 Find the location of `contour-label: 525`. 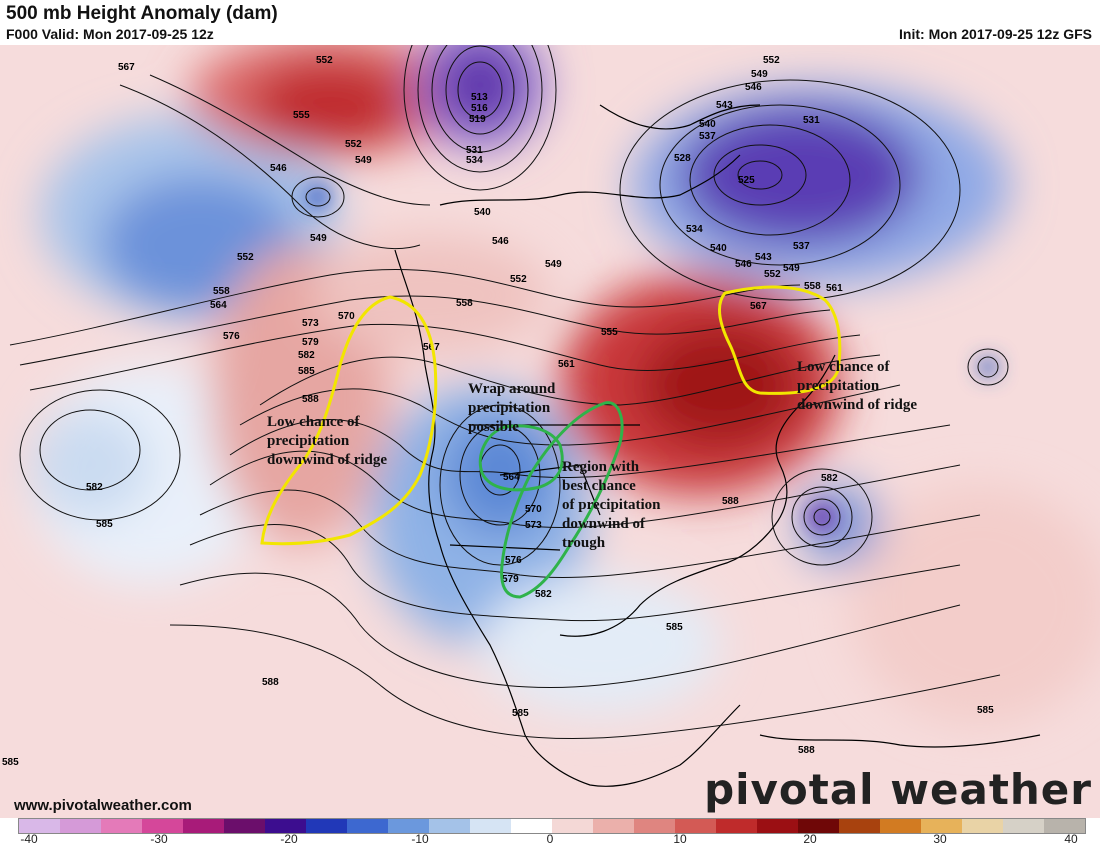

contour-label: 525 is located at coordinates (746, 180).